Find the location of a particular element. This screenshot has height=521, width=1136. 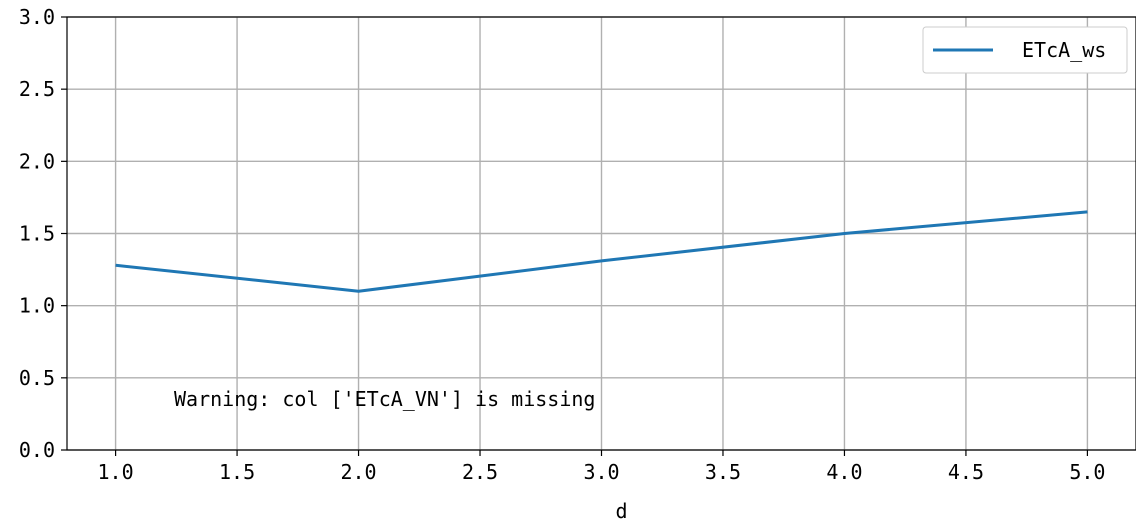

y-tick-label: 0.5 is located at coordinates (37, 378).